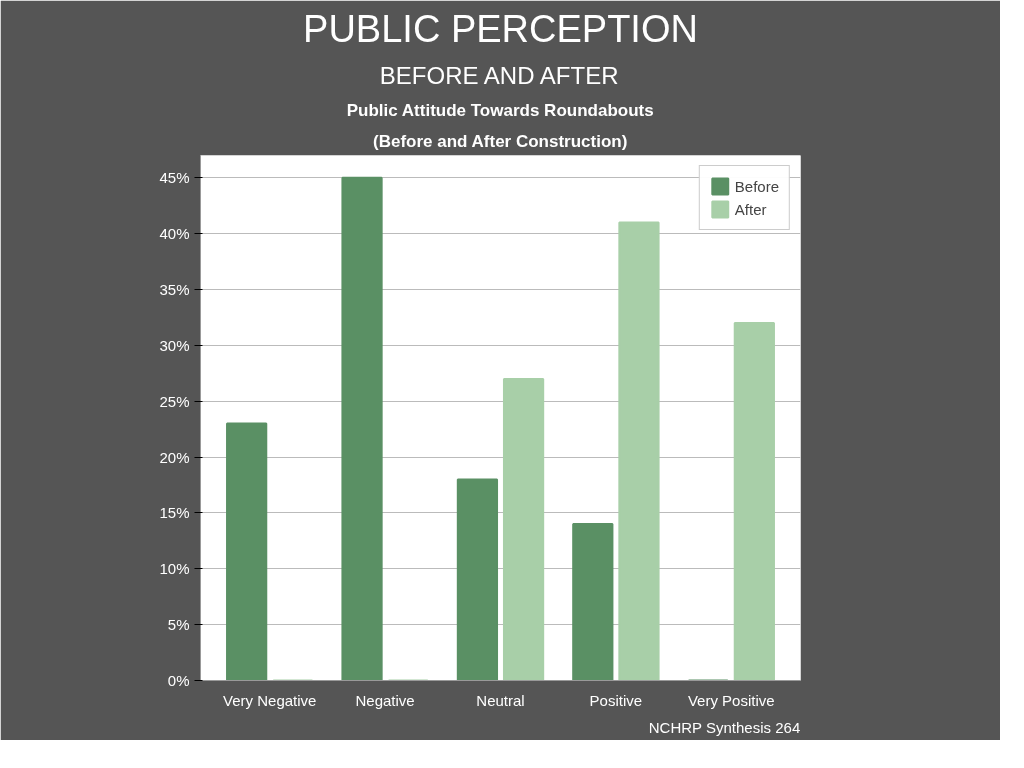  I want to click on y-tick-label: 10%, so click(174, 569).